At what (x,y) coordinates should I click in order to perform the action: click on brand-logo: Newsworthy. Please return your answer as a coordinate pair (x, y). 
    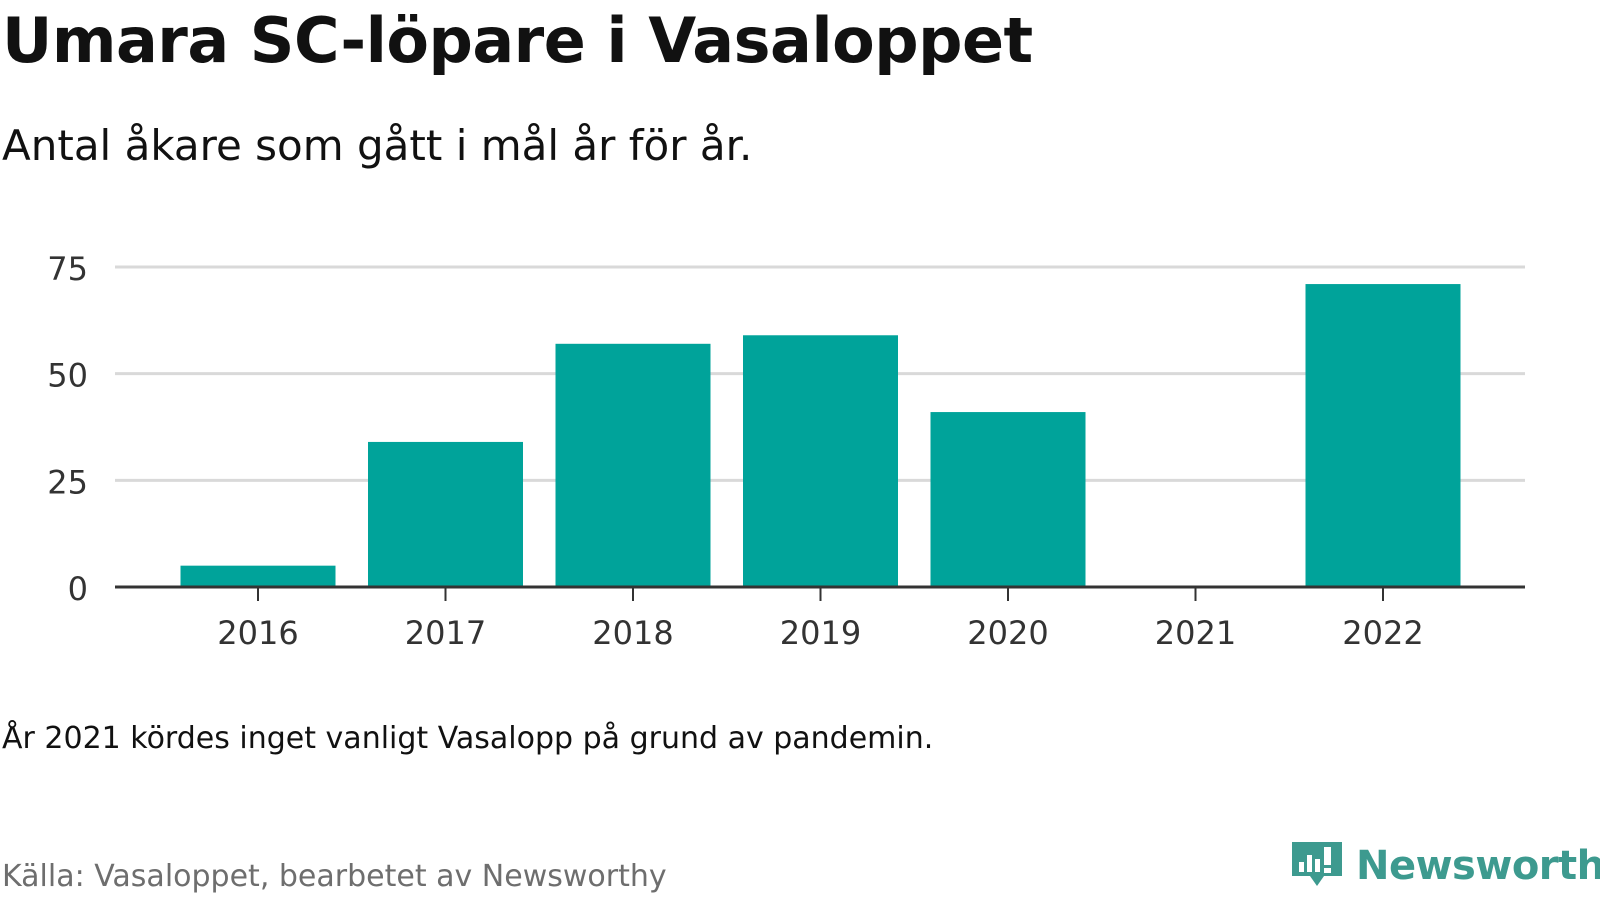
    Looking at the image, I should click on (1445, 866).